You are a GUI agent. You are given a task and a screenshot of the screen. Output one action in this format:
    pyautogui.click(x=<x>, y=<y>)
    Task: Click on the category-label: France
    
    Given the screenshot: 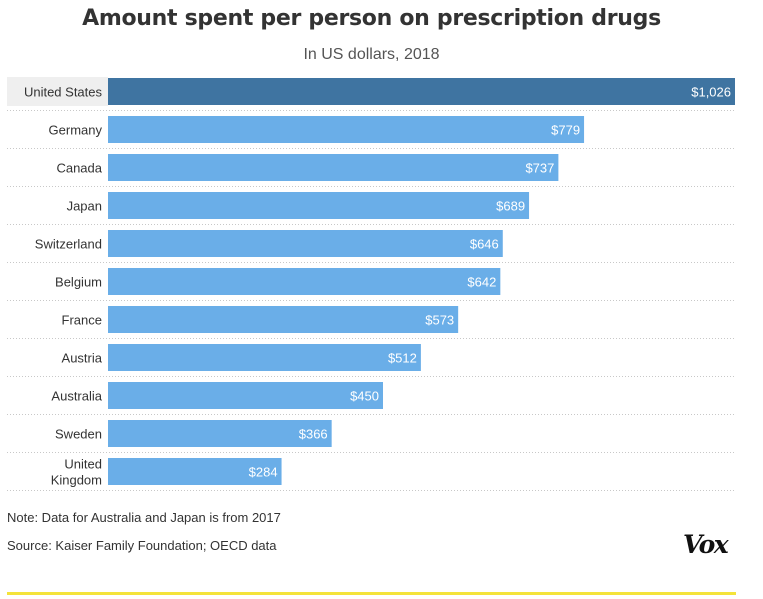 What is the action you would take?
    pyautogui.click(x=82, y=320)
    